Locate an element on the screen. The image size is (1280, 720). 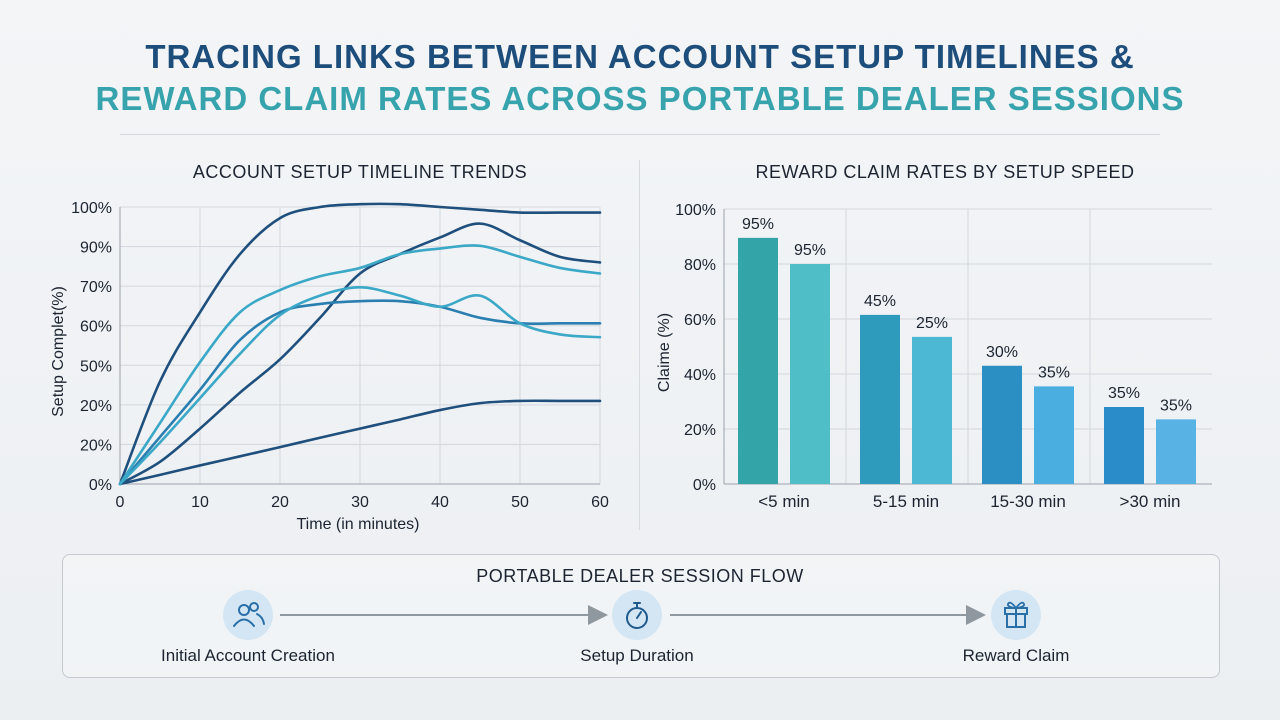
bar-data-label: 45% is located at coordinates (880, 301).